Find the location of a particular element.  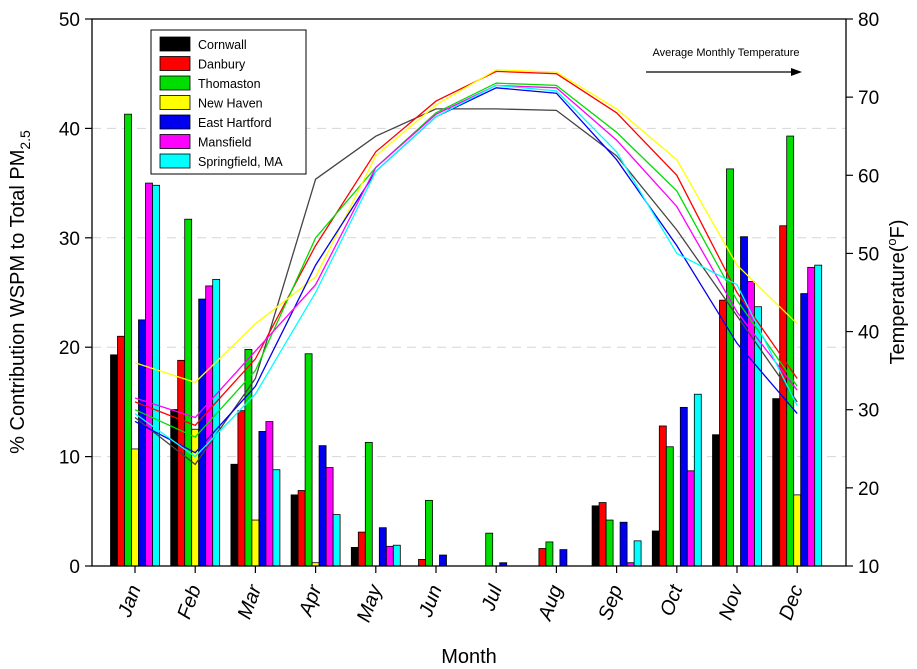

bar-east-hartford-aug is located at coordinates (563, 558).